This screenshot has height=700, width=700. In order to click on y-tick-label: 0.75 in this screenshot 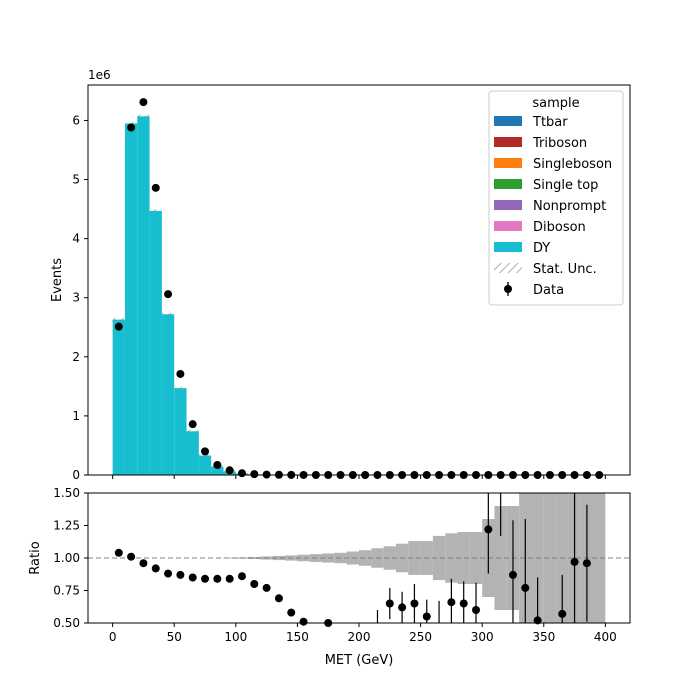, I will do `click(66, 591)`.